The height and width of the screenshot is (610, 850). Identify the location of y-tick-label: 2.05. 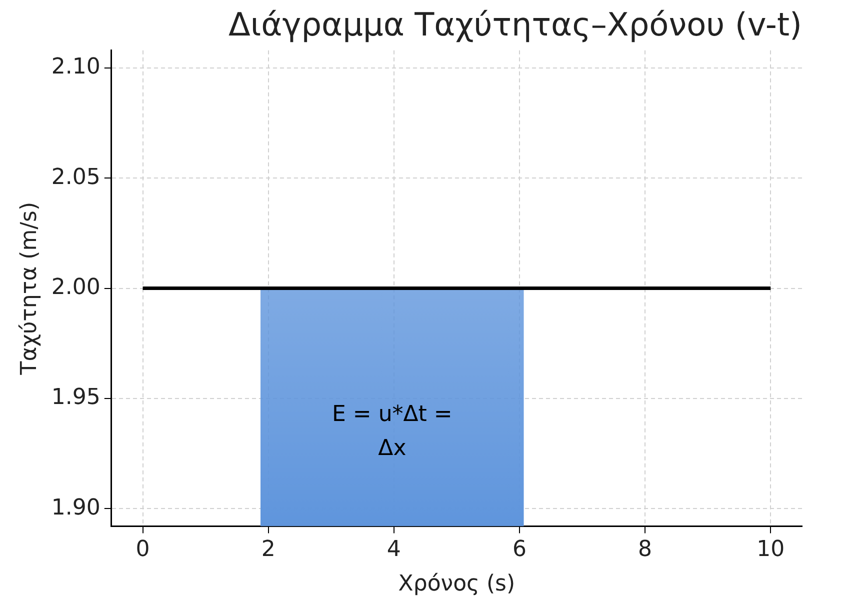
(75, 177).